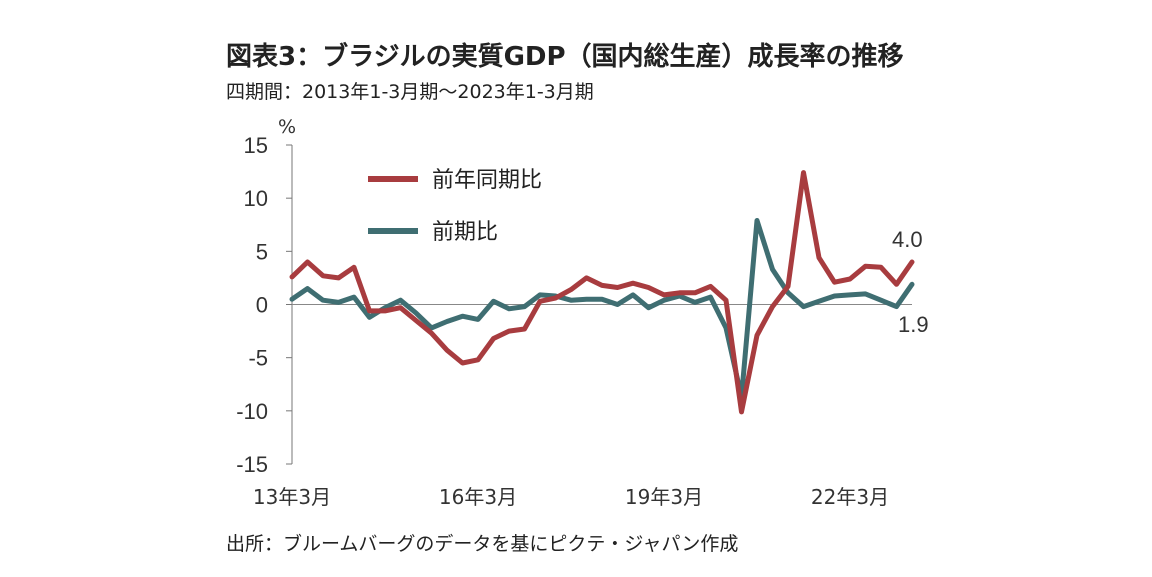 The width and height of the screenshot is (1152, 577). What do you see at coordinates (478, 497) in the screenshot?
I see `x-tick-label: 16年3月` at bounding box center [478, 497].